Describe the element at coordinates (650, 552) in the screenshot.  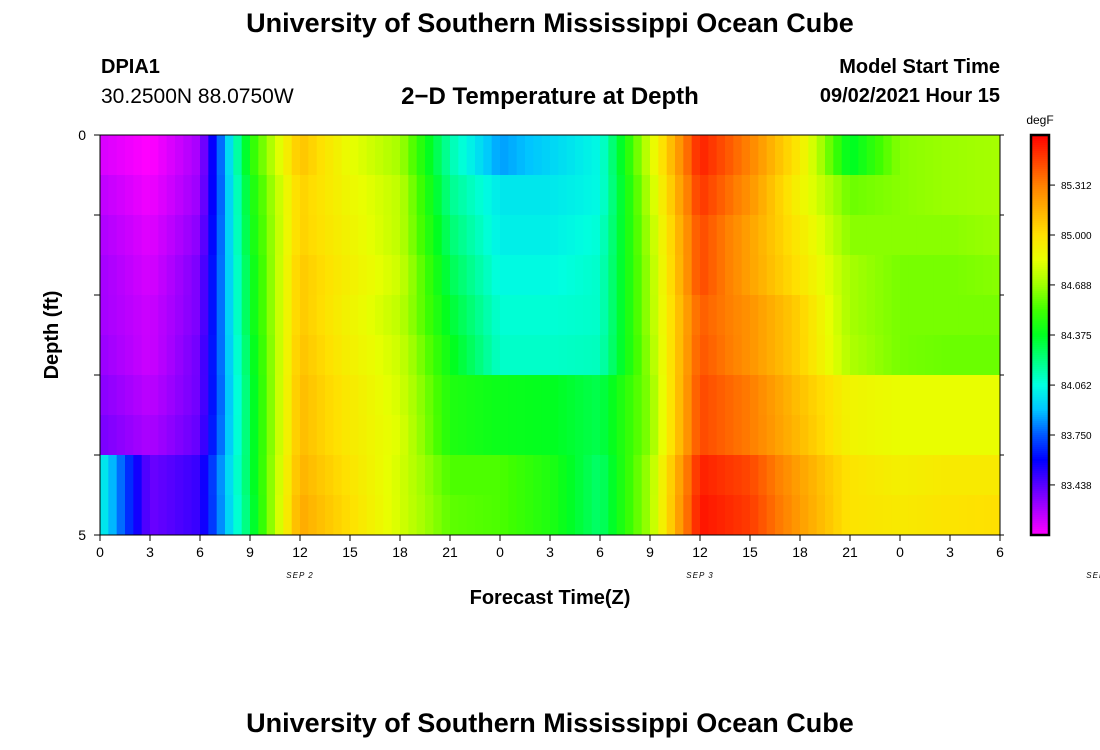
I see `x-tick-label: 9` at that location.